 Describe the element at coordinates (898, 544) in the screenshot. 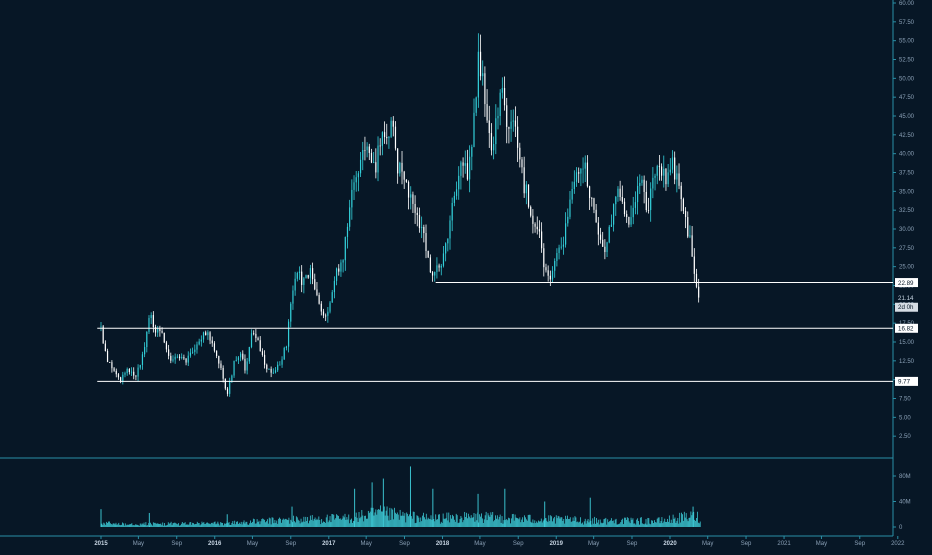

I see `date-tick-label: 2022` at that location.